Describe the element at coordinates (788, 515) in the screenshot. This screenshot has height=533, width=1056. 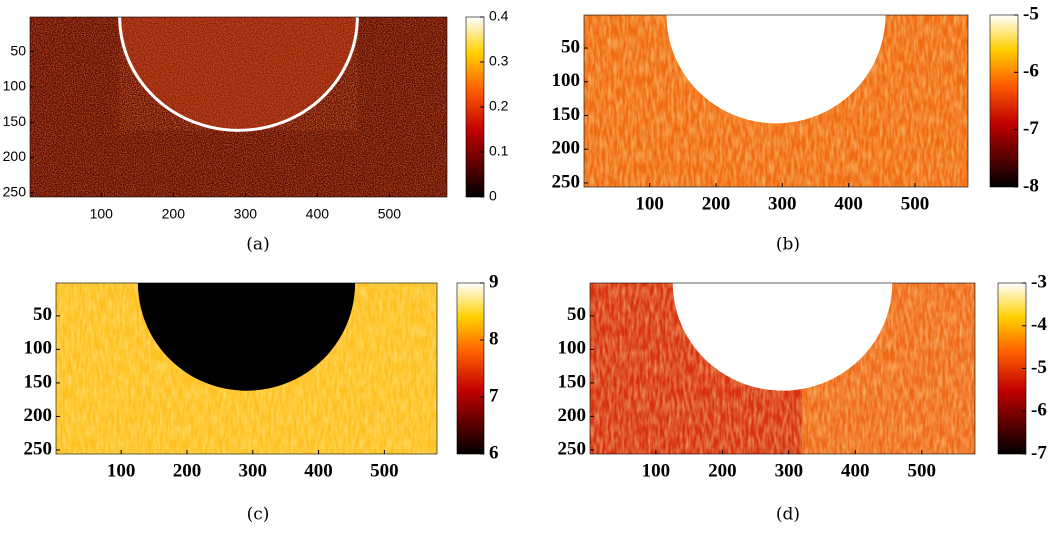
I see `caption: (d)` at that location.